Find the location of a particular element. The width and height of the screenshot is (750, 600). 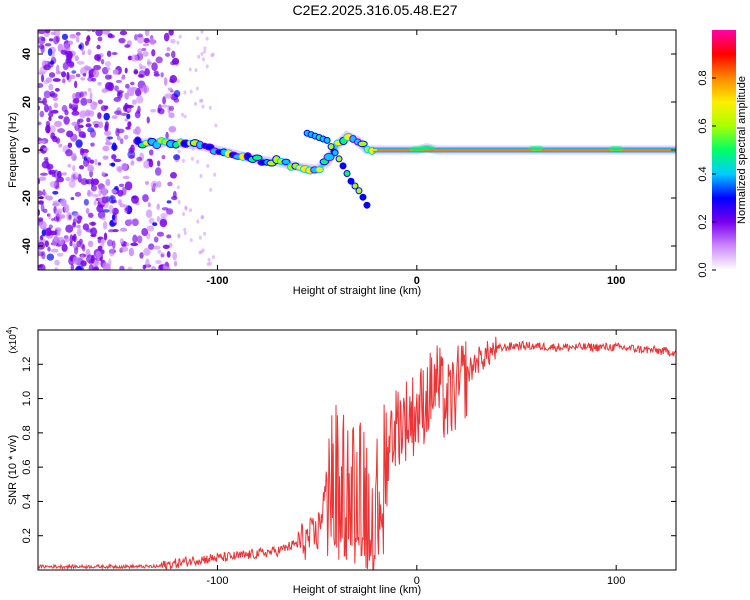

snr-x-tick-label: -100 is located at coordinates (217, 581).